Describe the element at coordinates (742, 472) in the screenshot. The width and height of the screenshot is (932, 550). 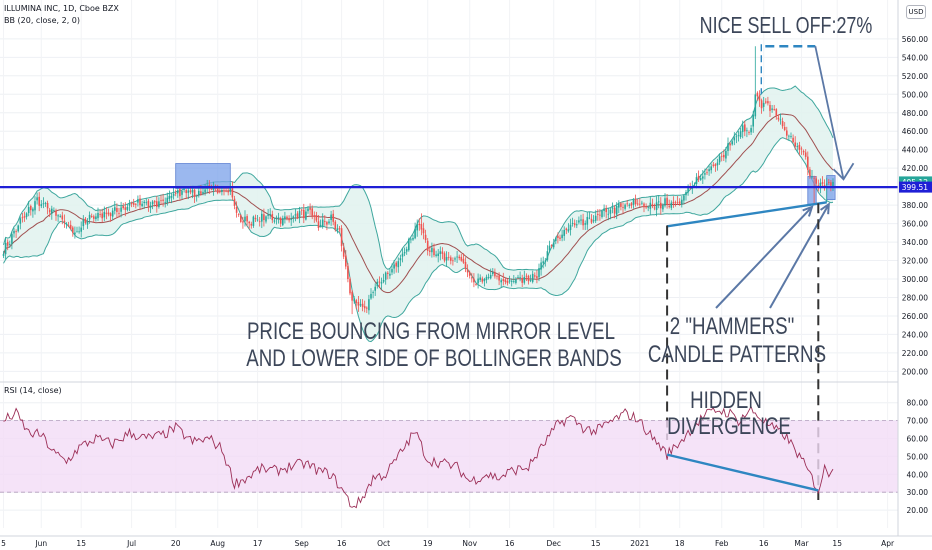
I see `rsi-divergence-line` at that location.